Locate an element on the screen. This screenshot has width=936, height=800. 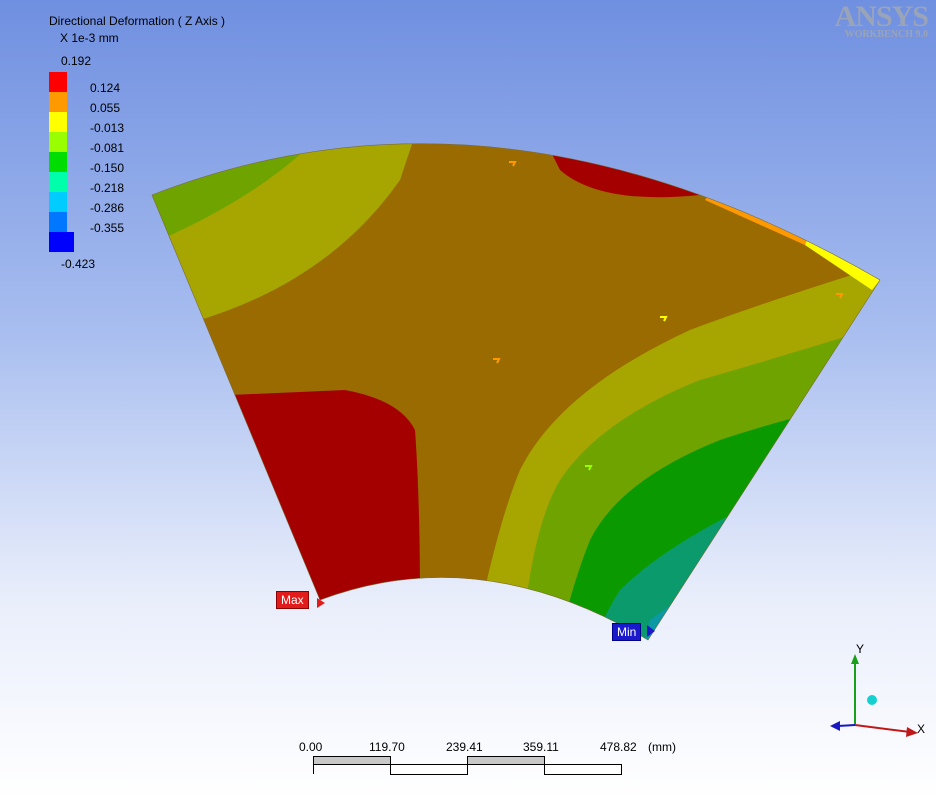
scale-tick-1: 0.00 is located at coordinates (311, 747).